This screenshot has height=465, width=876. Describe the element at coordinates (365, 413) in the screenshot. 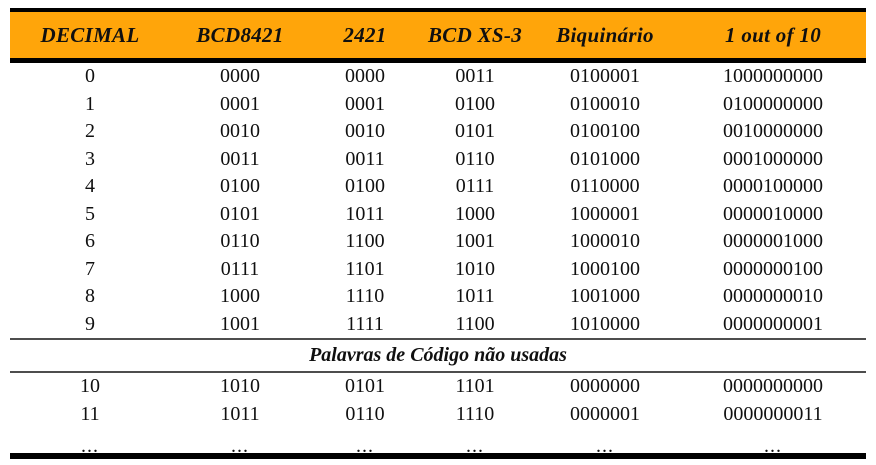

I see `cell-c2421: 0110` at that location.